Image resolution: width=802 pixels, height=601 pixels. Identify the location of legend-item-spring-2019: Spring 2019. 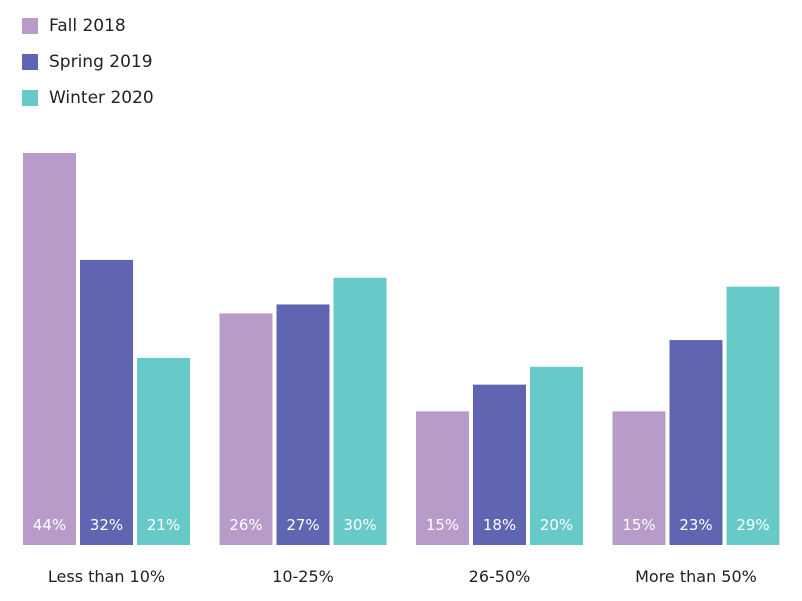
(88, 62).